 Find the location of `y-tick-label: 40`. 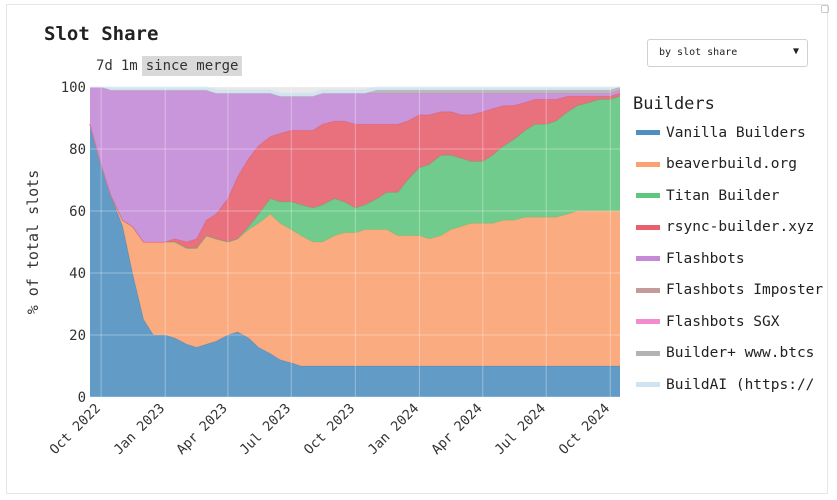

y-tick-label: 40 is located at coordinates (77, 274).